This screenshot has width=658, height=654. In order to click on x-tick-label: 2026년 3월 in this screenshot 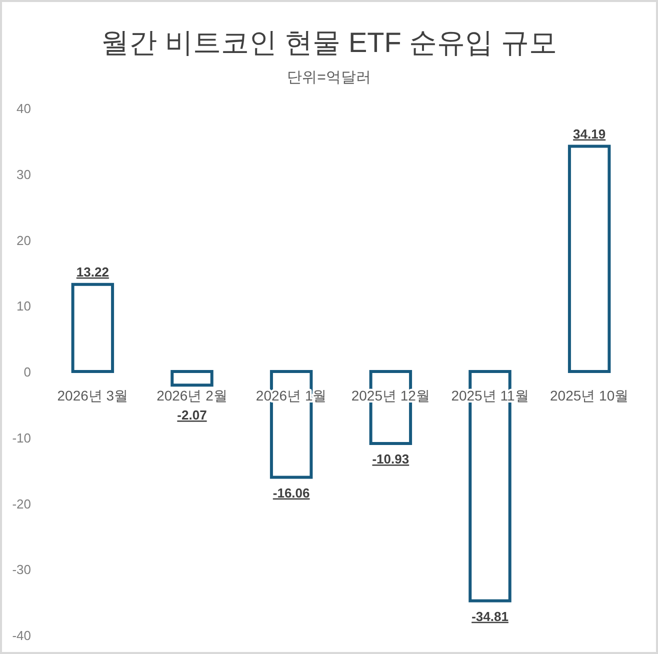, I will do `click(92, 396)`.